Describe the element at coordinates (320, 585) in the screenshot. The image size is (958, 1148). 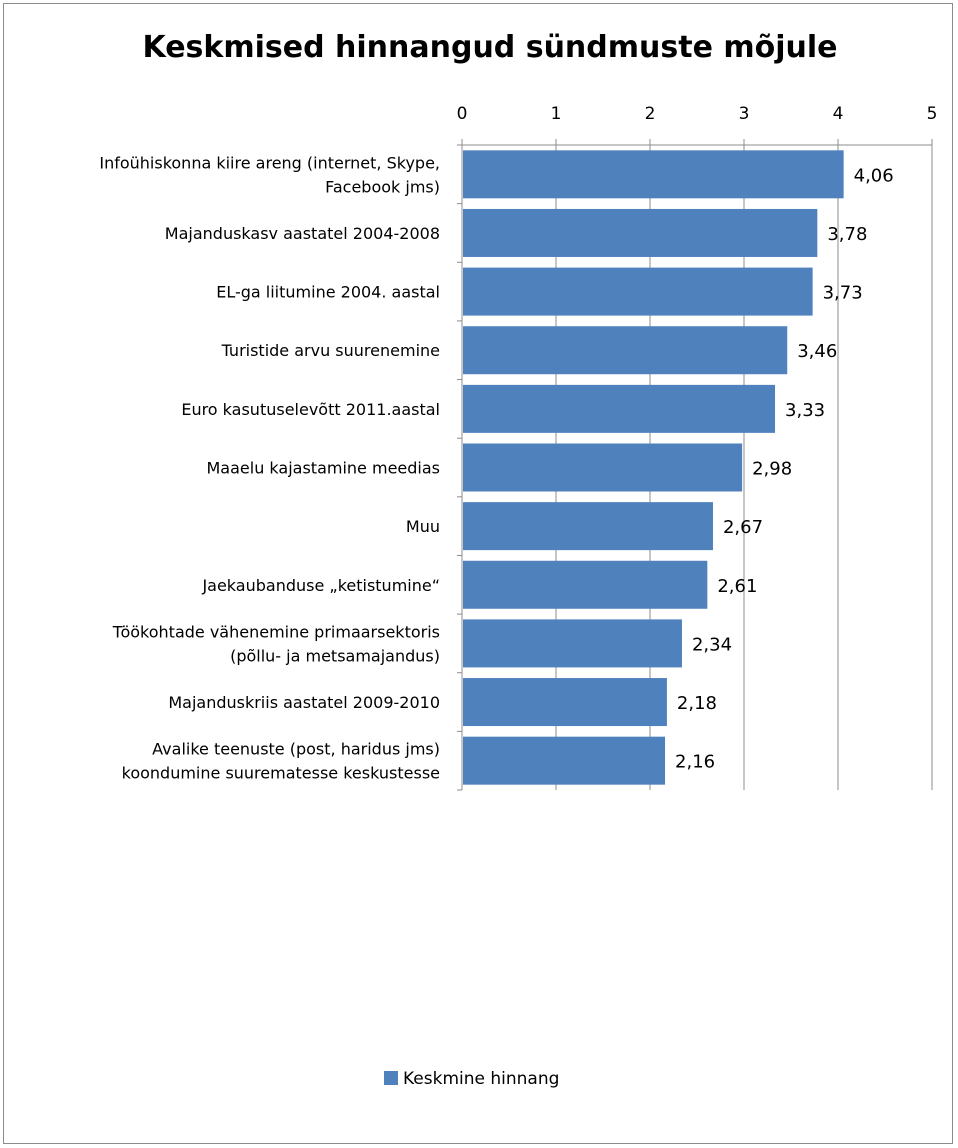
I see `category-label: Jaekaubanduse „ketistumine“` at that location.